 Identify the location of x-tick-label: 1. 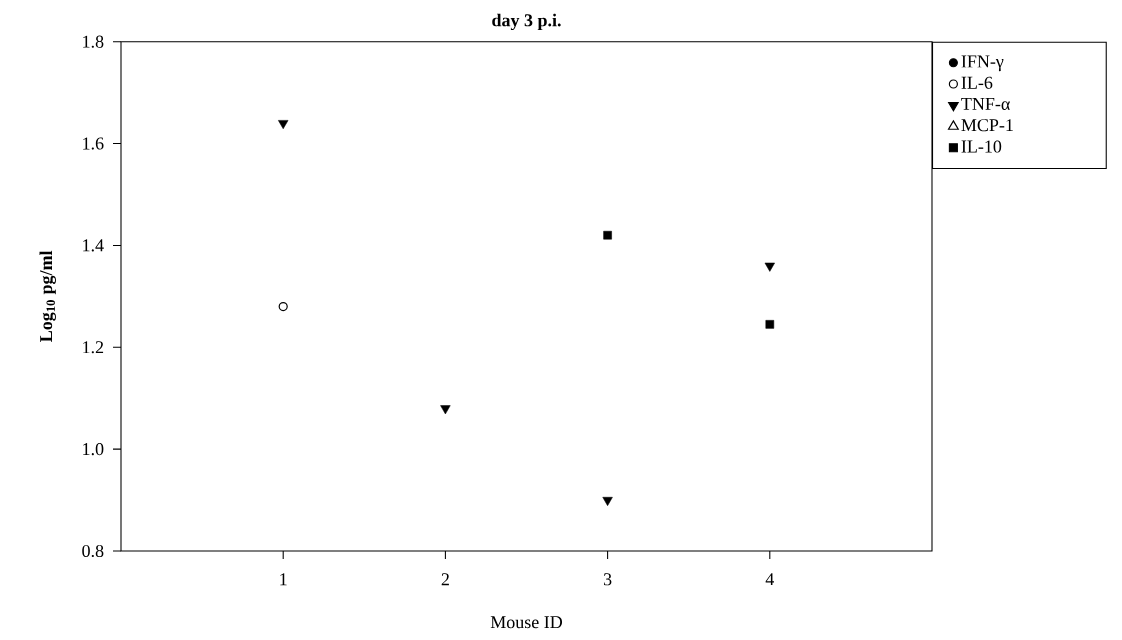
(283, 579).